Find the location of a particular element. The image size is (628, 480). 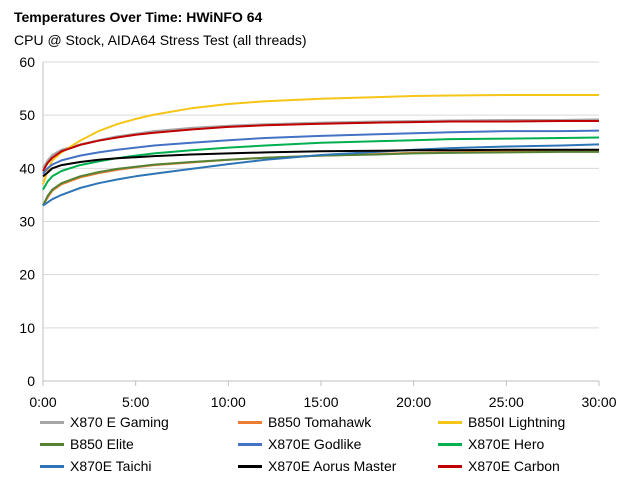

legend-item: X870E Taichi is located at coordinates (95, 466).